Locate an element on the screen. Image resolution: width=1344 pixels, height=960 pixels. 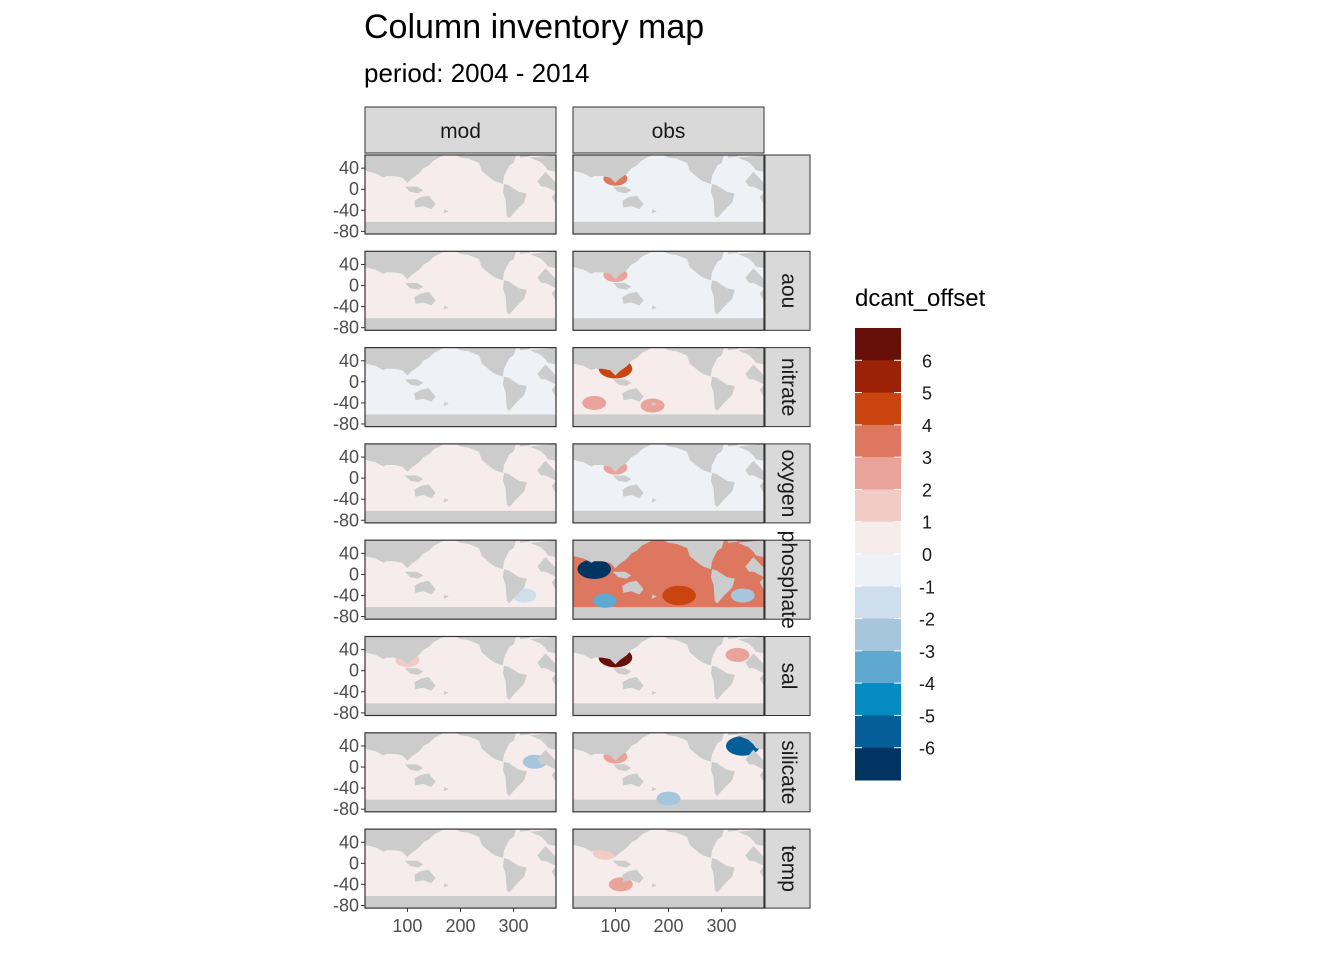
panel-mod-temp: 400-40-80 is located at coordinates (445, 871).